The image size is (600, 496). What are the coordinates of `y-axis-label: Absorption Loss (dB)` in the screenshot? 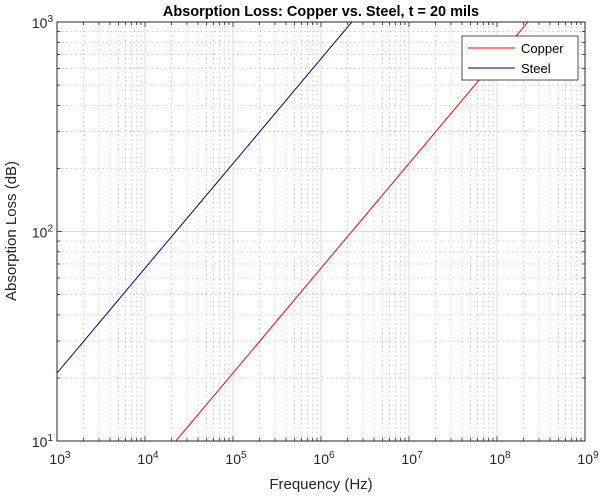 It's located at (11, 231).